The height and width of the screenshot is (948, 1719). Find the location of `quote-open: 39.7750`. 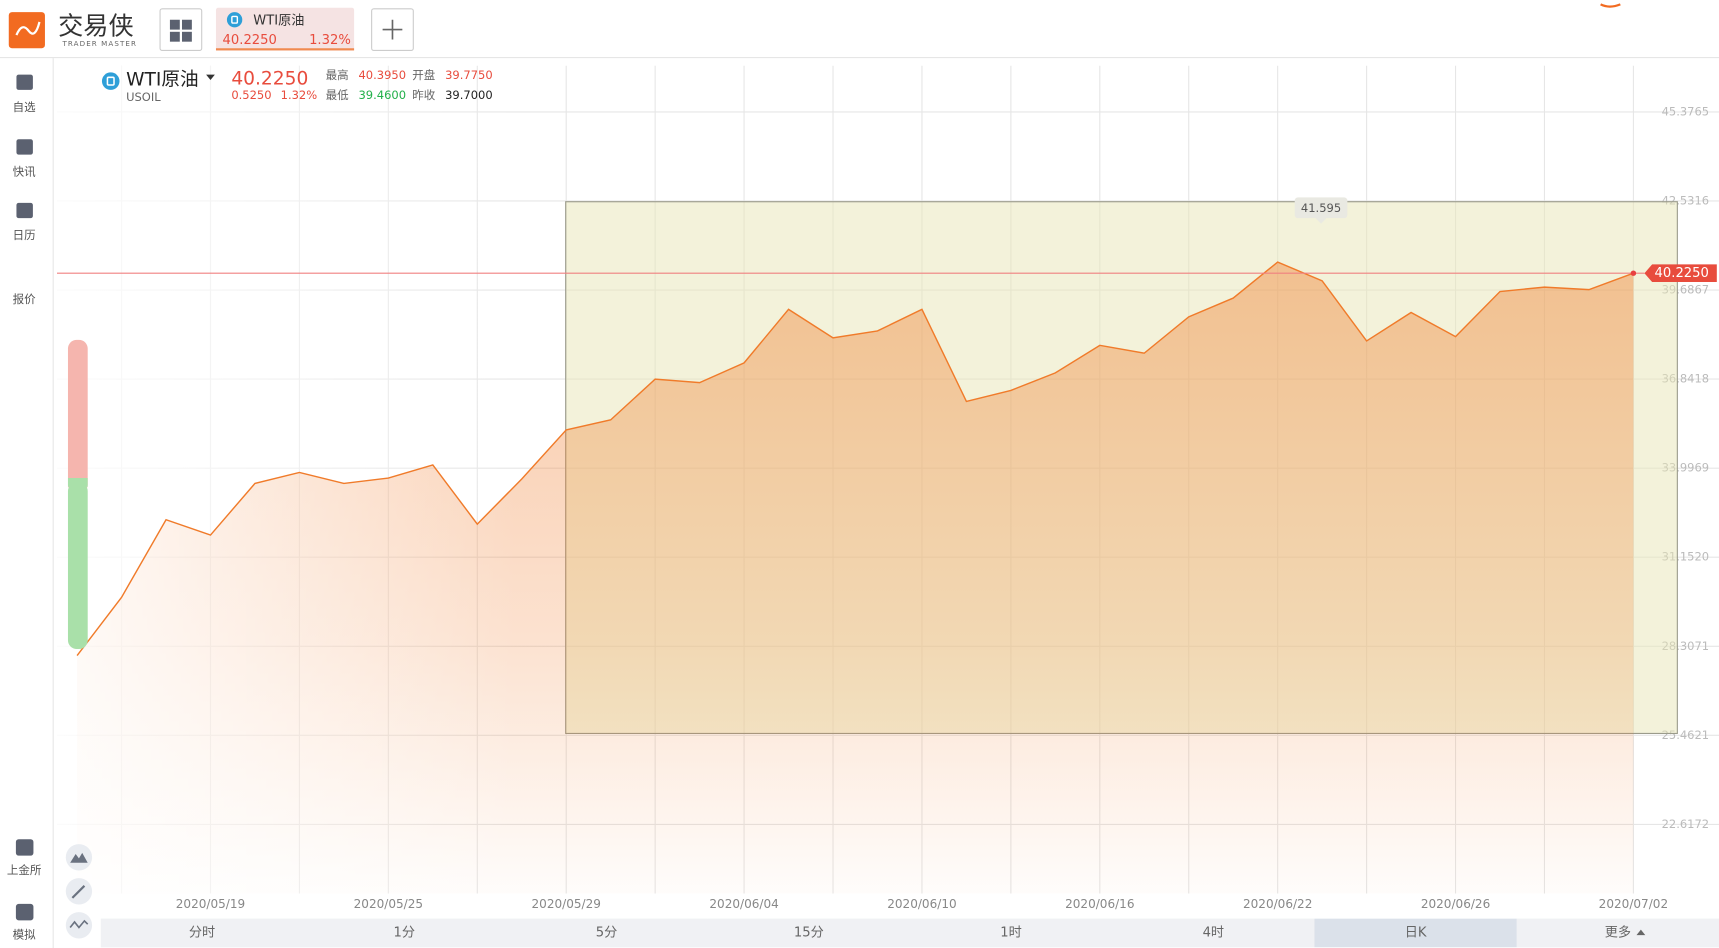

quote-open: 39.7750 is located at coordinates (469, 75).